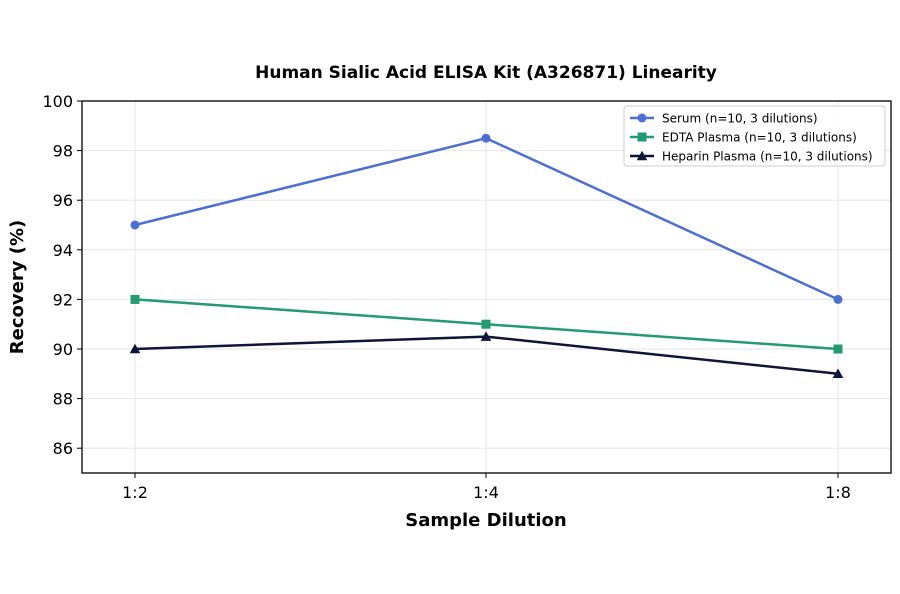 This screenshot has width=900, height=594. Describe the element at coordinates (57, 101) in the screenshot. I see `y-tick-label: 100` at that location.